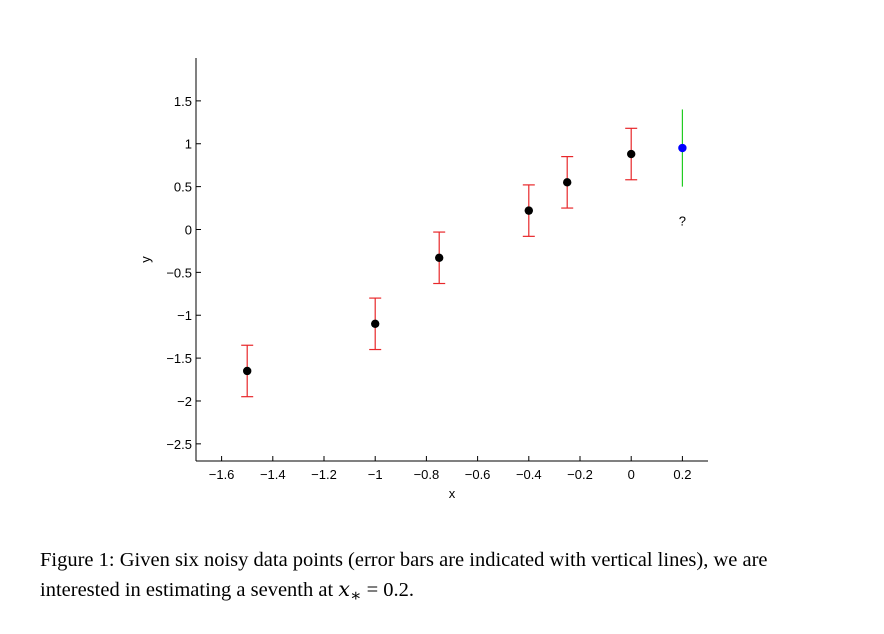 The width and height of the screenshot is (884, 634). Describe the element at coordinates (183, 187) in the screenshot. I see `y-tick-label: 0.5` at that location.